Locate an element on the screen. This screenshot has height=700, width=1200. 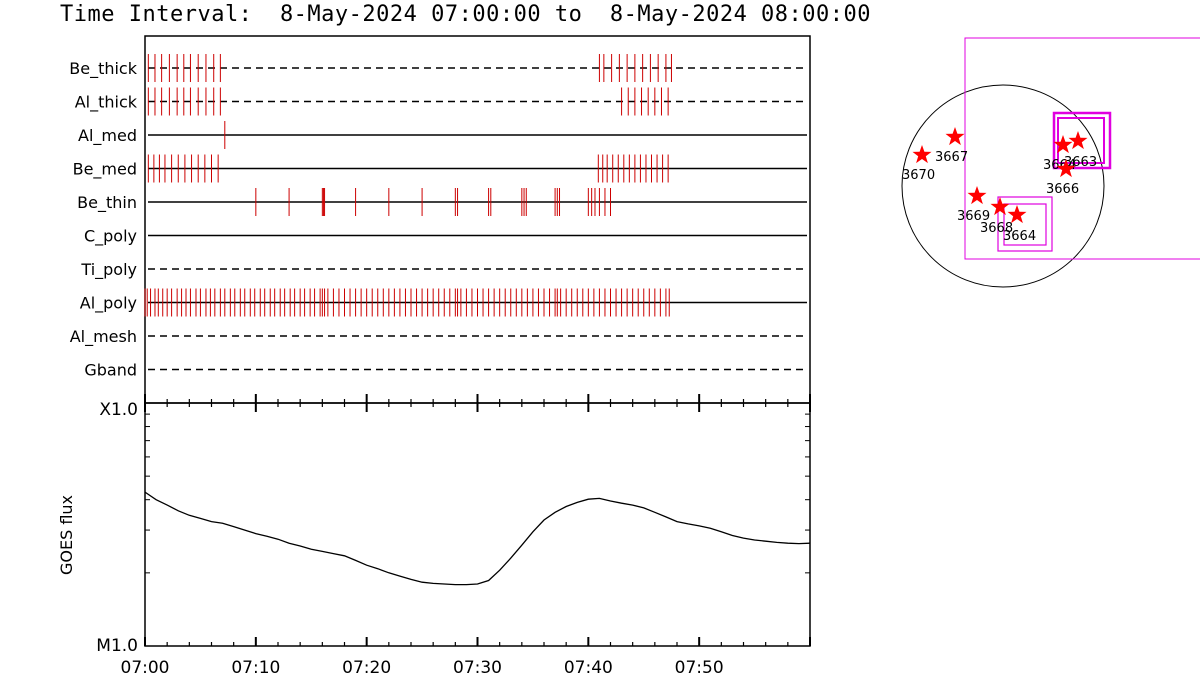
field-of-view-box-center-inner is located at coordinates (1025, 224).